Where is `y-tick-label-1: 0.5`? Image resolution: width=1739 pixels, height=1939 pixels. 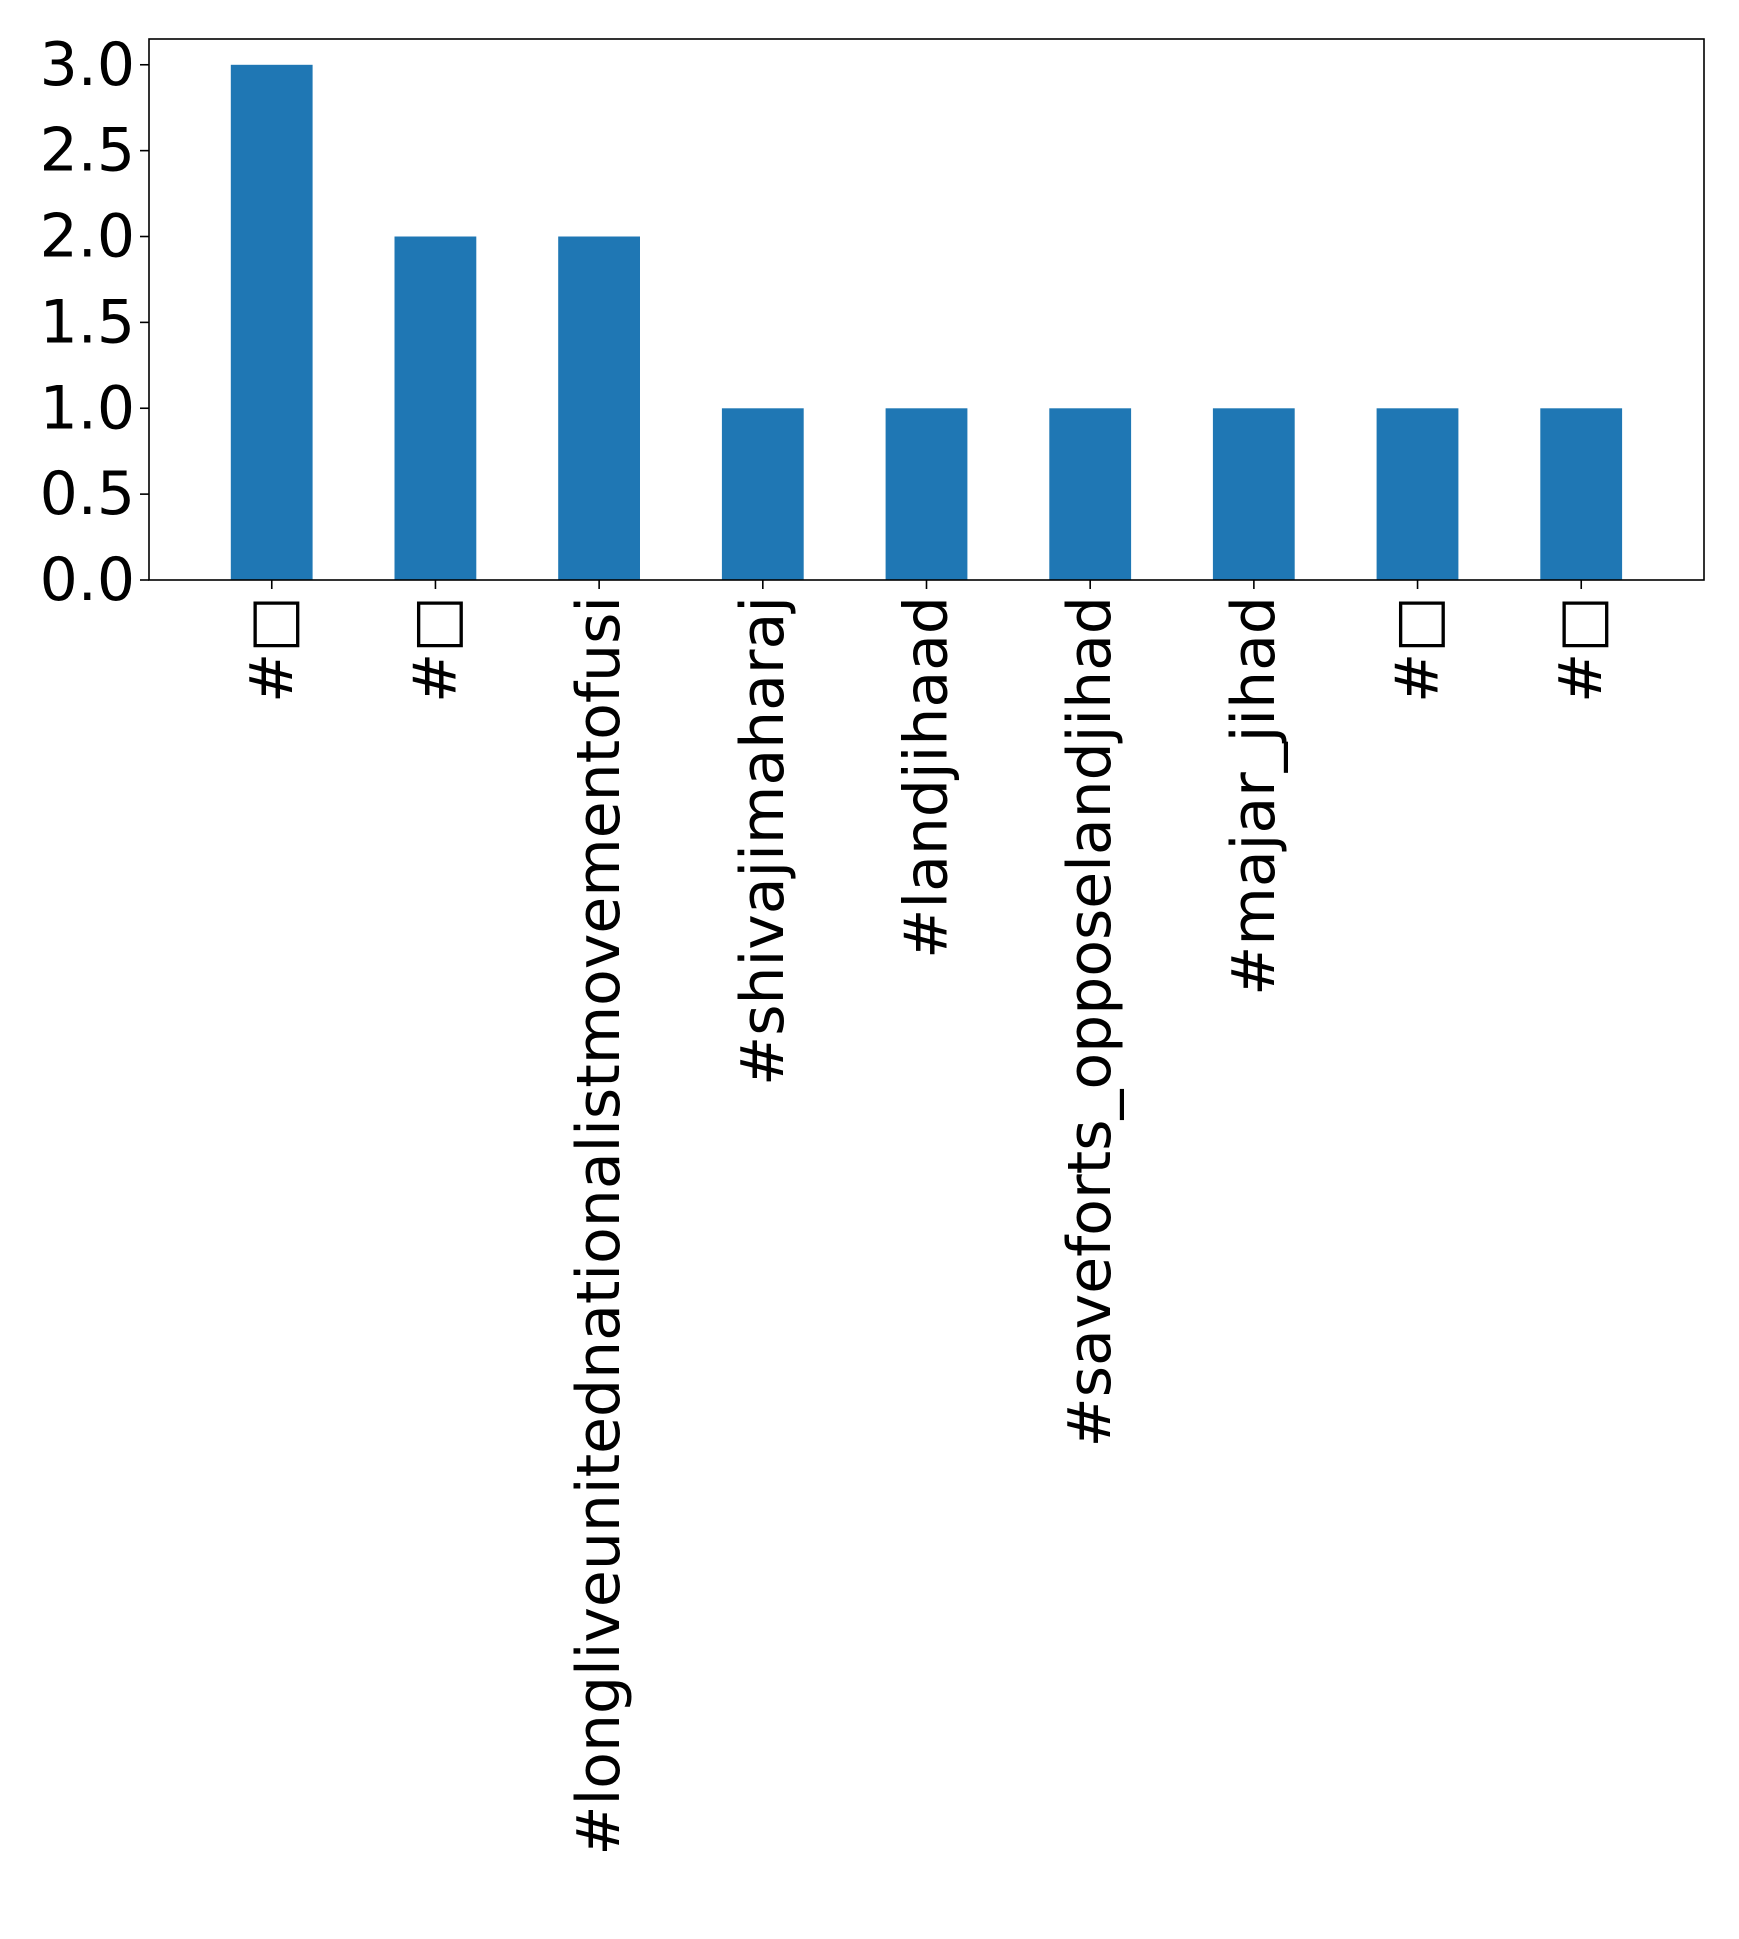 y-tick-label-1: 0.5 is located at coordinates (87, 494).